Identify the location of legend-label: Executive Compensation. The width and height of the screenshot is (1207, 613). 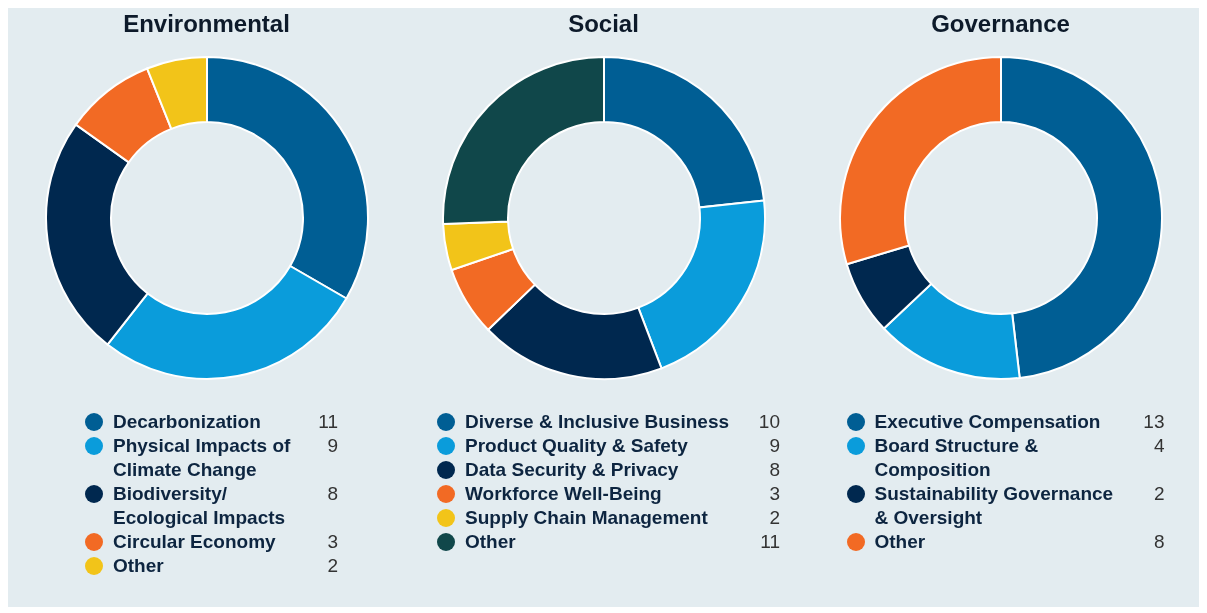
(988, 422).